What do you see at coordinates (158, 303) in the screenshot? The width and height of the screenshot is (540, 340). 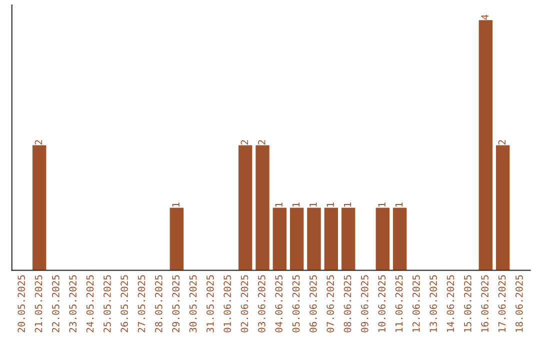 I see `x-tick-label: 28.05.2025` at bounding box center [158, 303].